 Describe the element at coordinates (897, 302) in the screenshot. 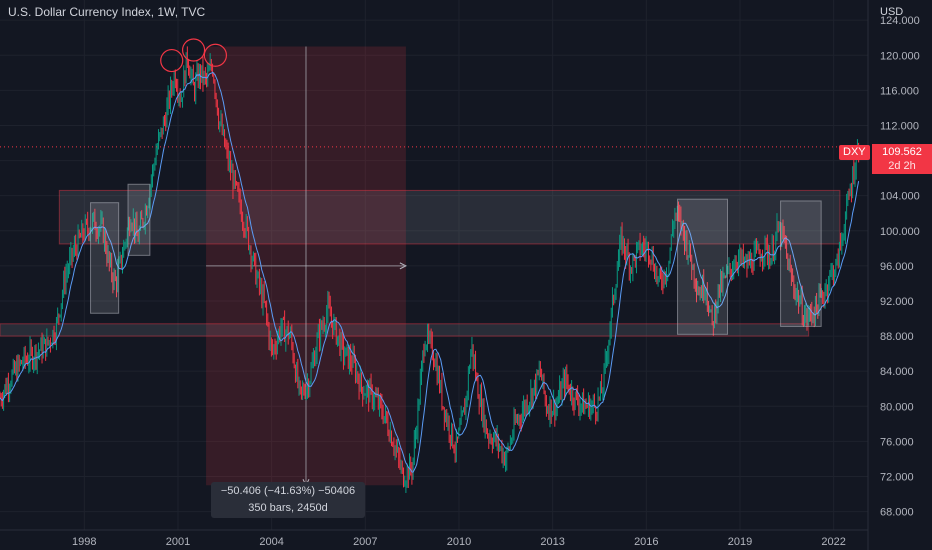

I see `y-tick-label: 92.000` at that location.